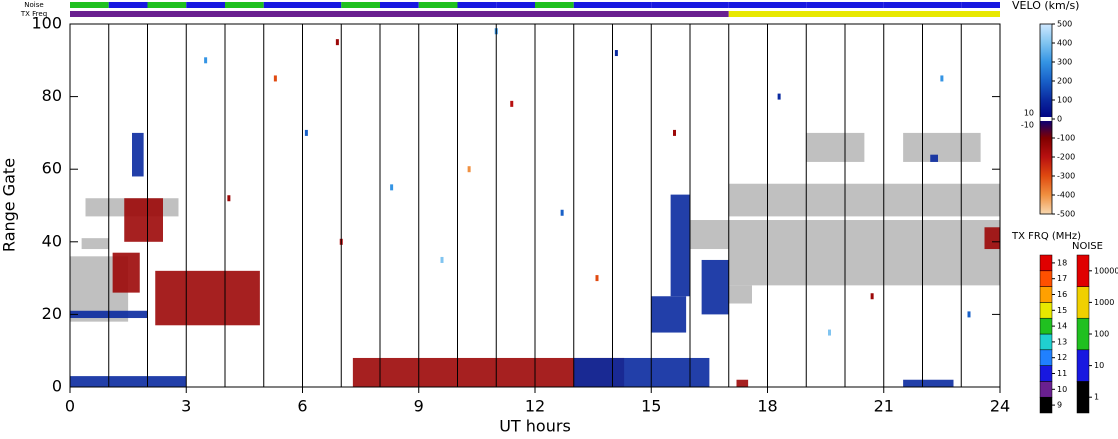 The image size is (1118, 439). I want to click on y-tick-label: 80, so click(52, 95).